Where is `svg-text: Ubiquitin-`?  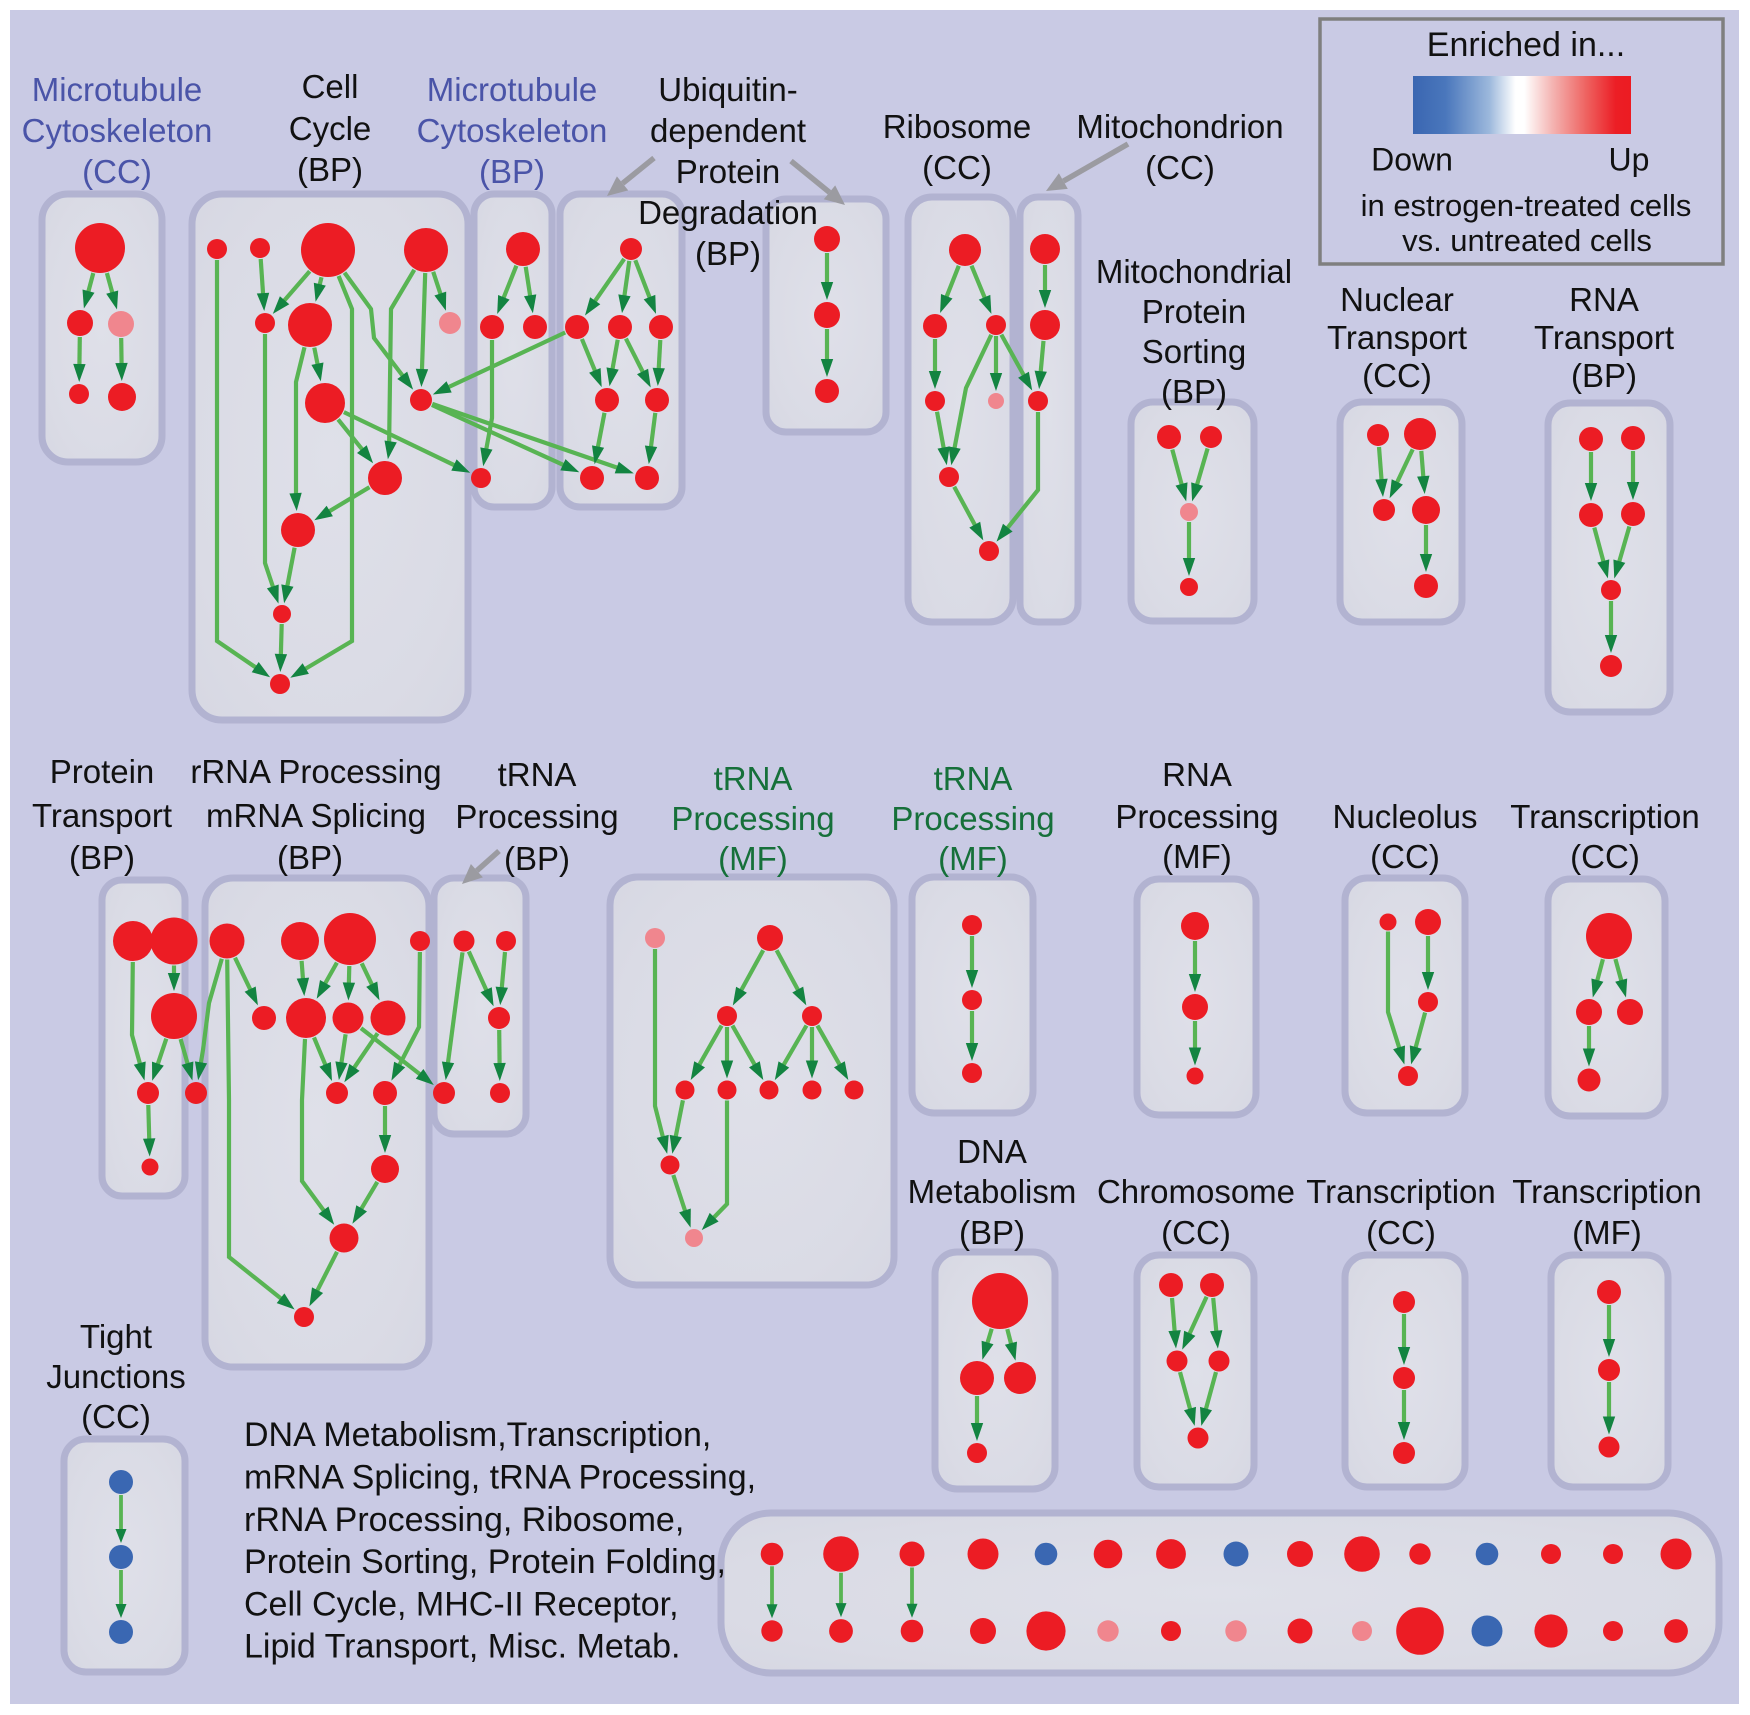 svg-text: Ubiquitin- is located at coordinates (727, 89).